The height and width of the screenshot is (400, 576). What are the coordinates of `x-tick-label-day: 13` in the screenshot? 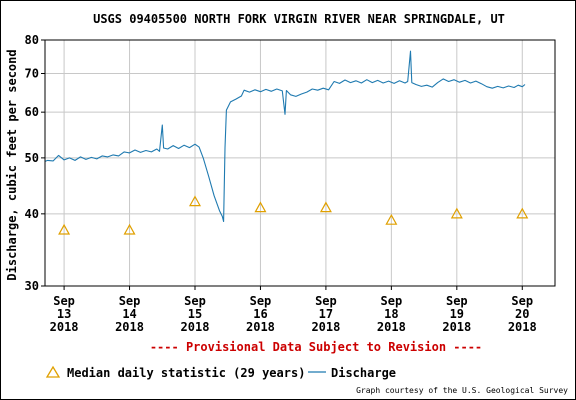 It's located at (64, 314).